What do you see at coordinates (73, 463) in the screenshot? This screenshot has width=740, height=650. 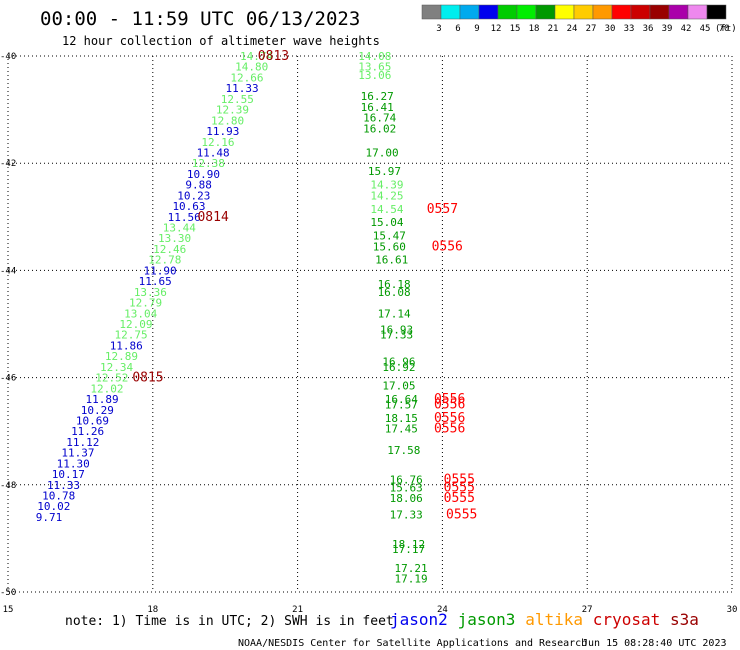 I see `wave-height-label: 11.30` at bounding box center [73, 463].